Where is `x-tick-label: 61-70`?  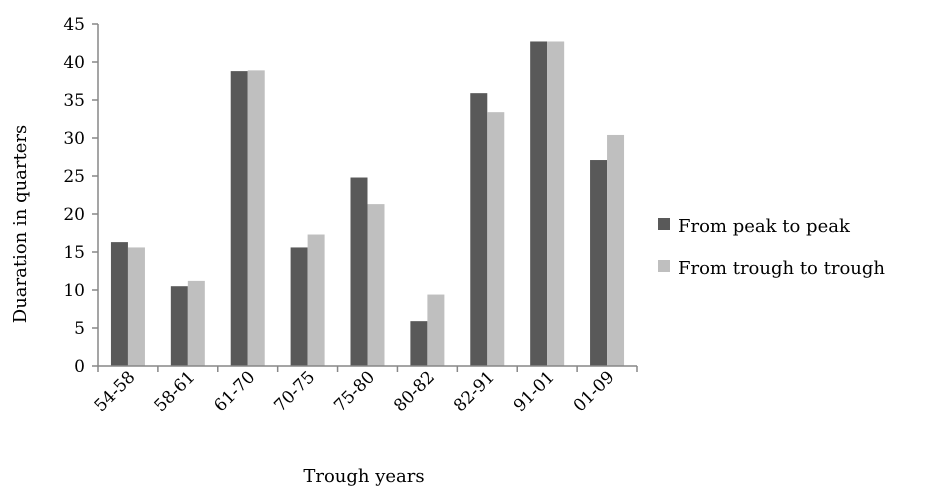 x-tick-label: 61-70 is located at coordinates (234, 391).